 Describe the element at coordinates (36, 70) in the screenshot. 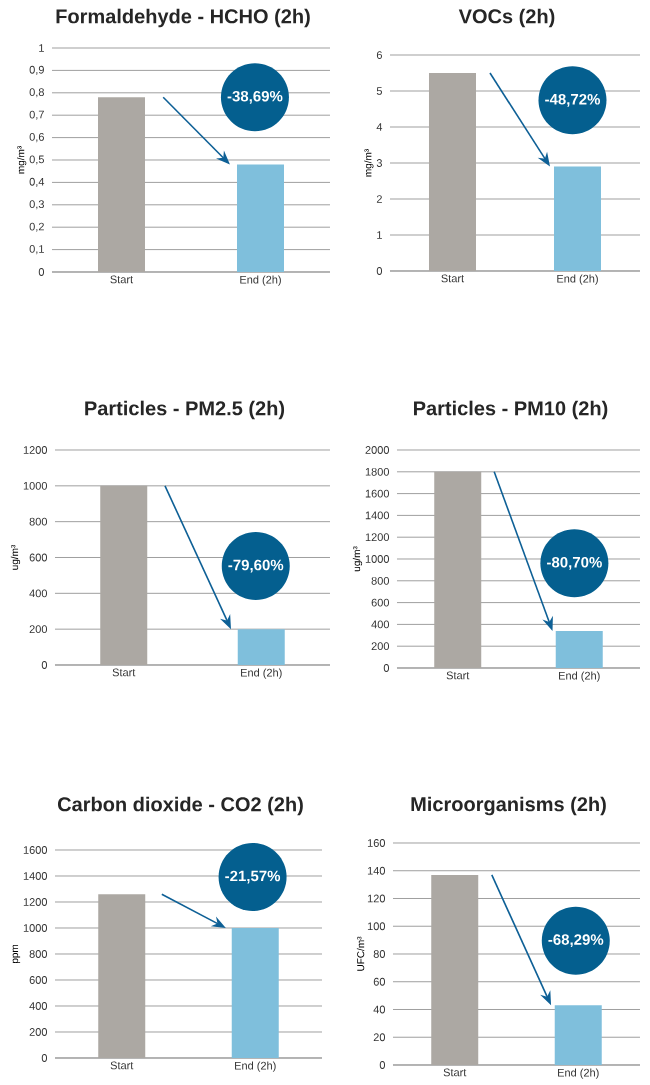

I see `y-tick-label: 0,9` at that location.